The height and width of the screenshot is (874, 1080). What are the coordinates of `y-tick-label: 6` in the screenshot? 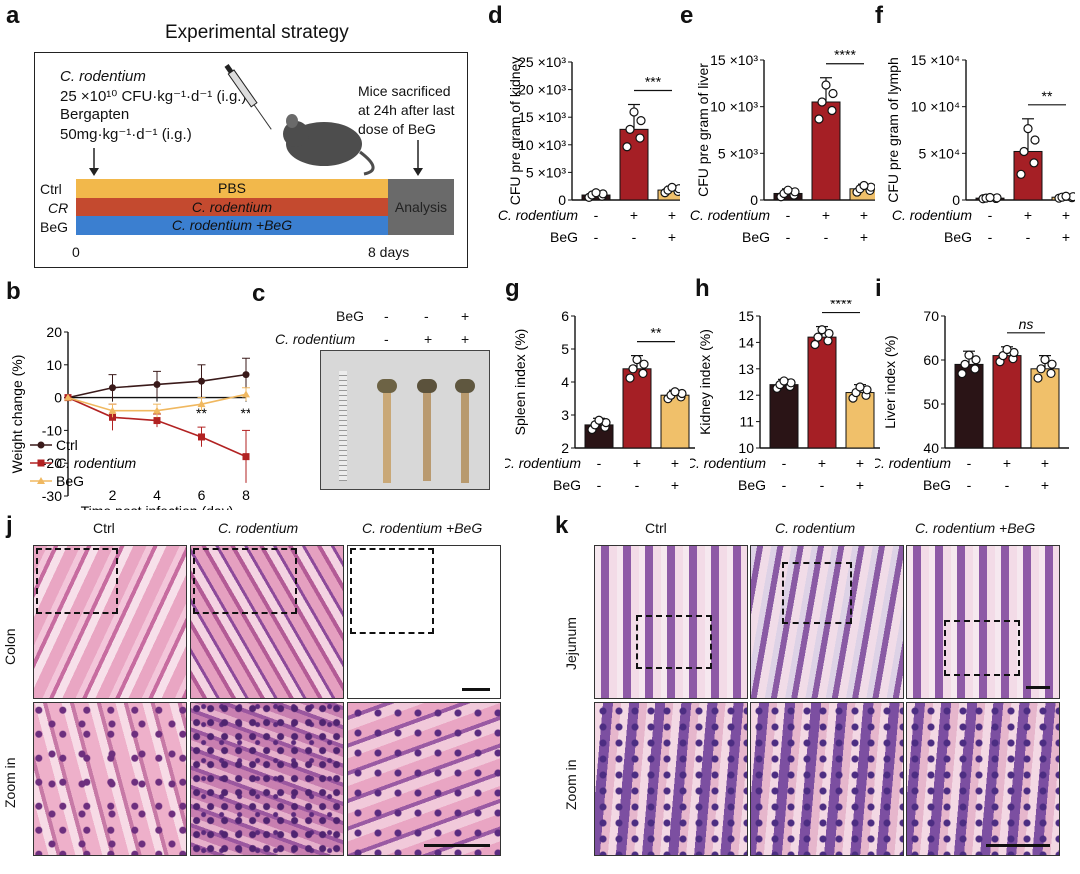 It's located at (565, 316).